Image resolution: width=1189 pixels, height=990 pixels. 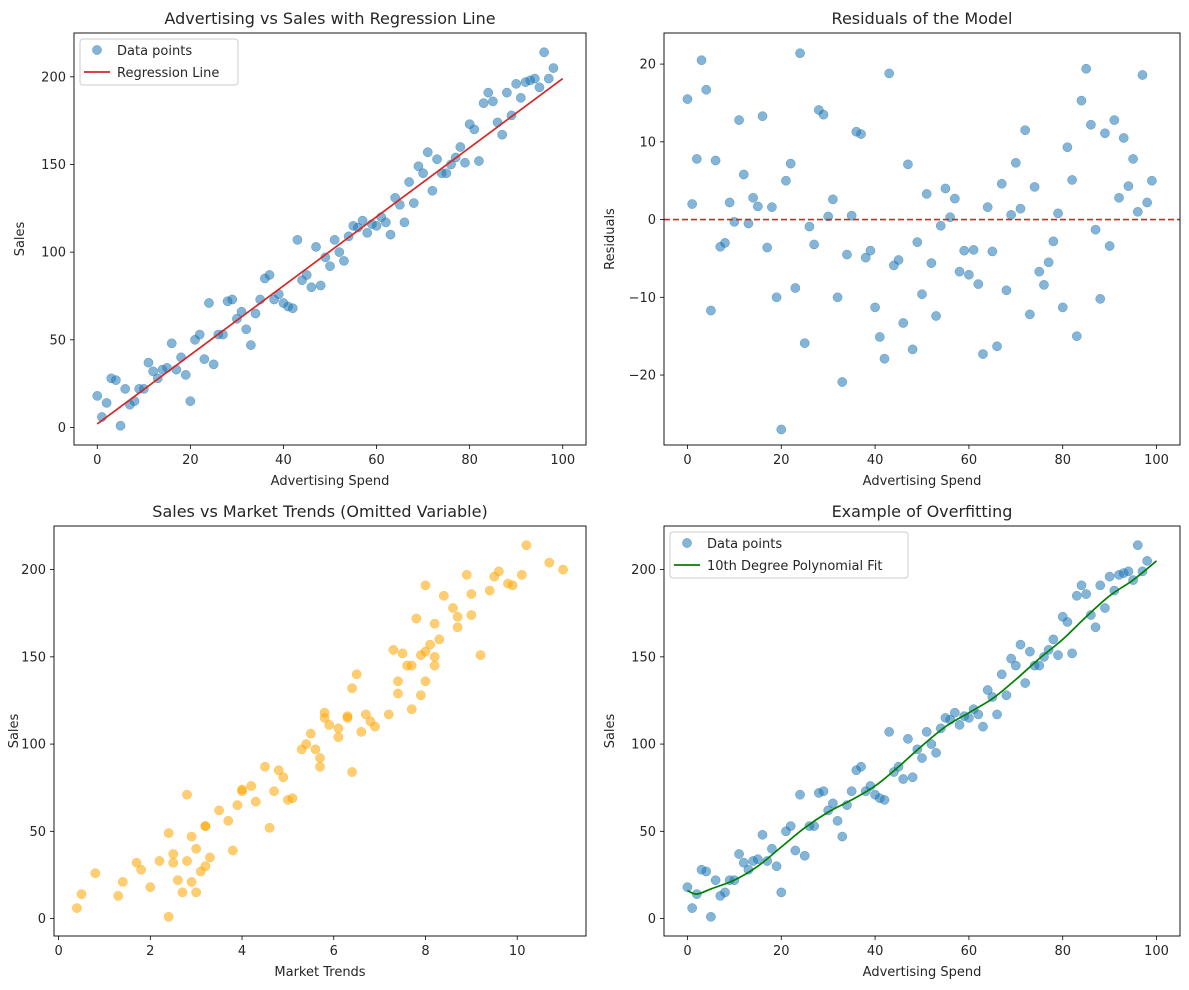 What do you see at coordinates (562, 460) in the screenshot?
I see `x-tick-label: 100` at bounding box center [562, 460].